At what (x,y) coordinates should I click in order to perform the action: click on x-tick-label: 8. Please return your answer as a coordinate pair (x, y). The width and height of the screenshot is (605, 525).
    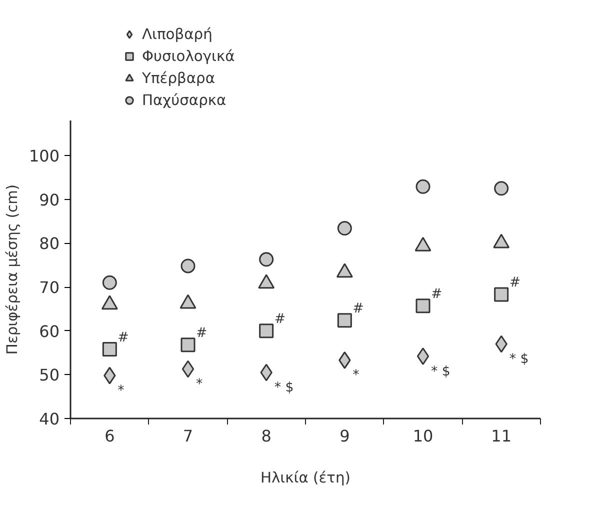
    Looking at the image, I should click on (266, 436).